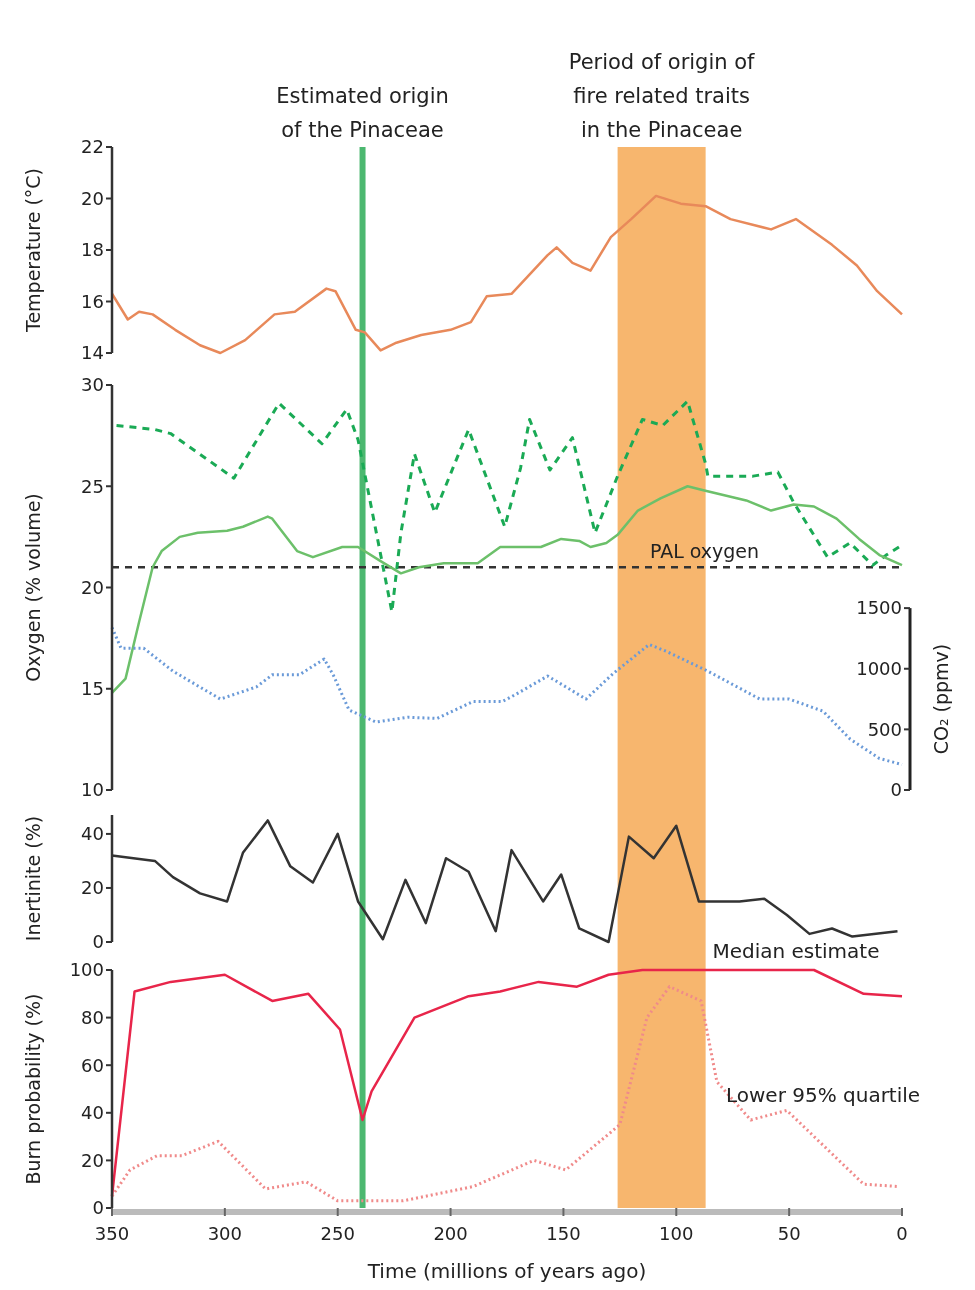  Describe the element at coordinates (941, 699) in the screenshot. I see `y2-axis-title: CO₂ (ppmv)` at that location.